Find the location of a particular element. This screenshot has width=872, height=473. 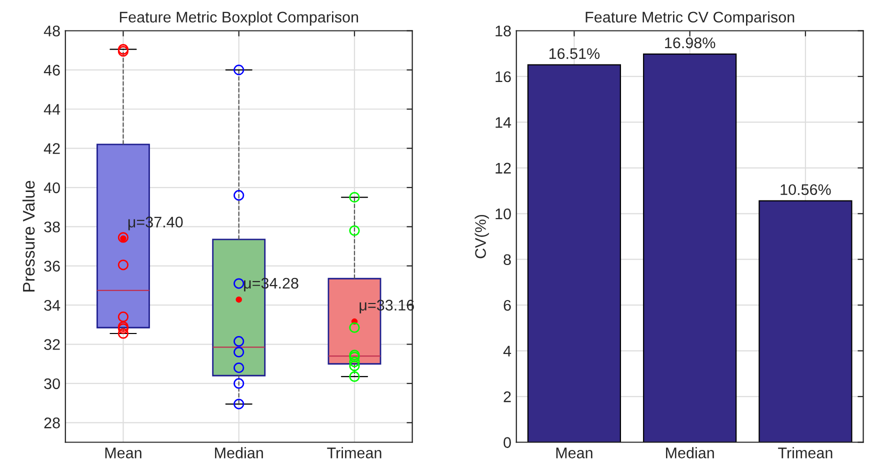

y-tick-label: 34 is located at coordinates (52, 305).